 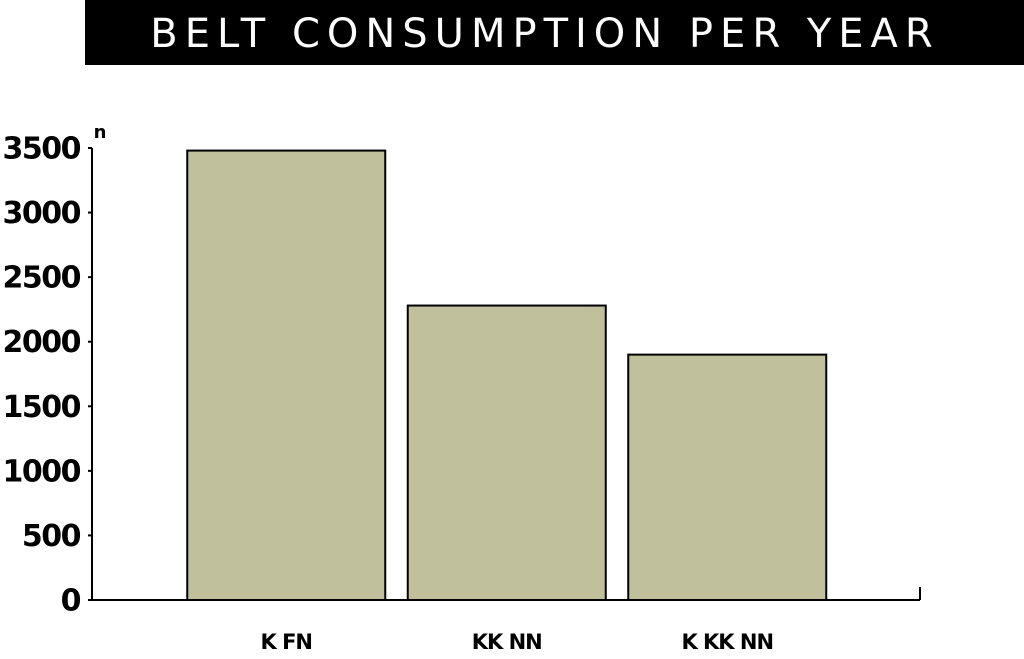 What do you see at coordinates (42, 149) in the screenshot?
I see `y-tick-label: 3500` at bounding box center [42, 149].